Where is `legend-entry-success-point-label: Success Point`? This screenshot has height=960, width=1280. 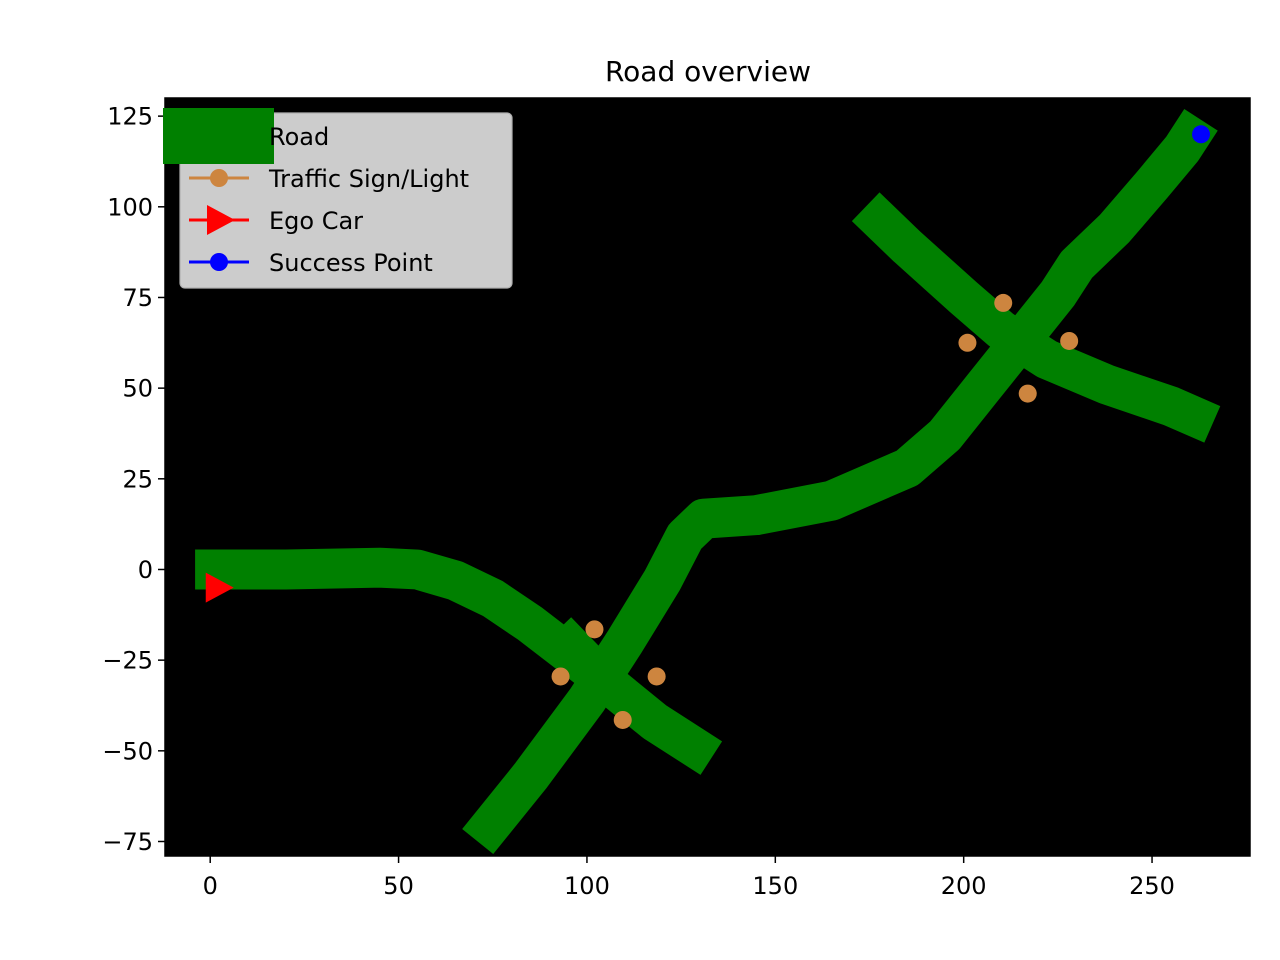
legend-entry-success-point-label: Success Point is located at coordinates (351, 263).